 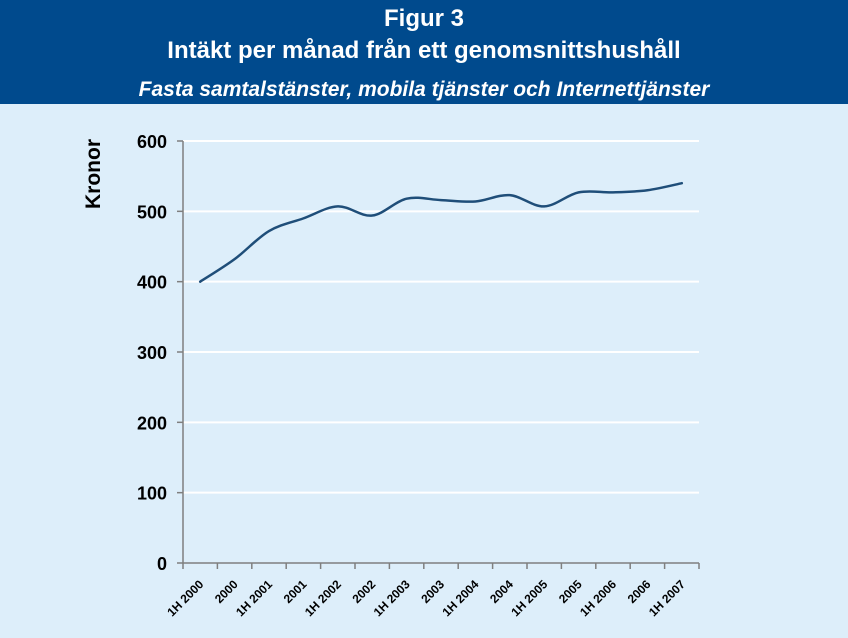 What do you see at coordinates (423, 18) in the screenshot?
I see `figure-label: Figur 3` at bounding box center [423, 18].